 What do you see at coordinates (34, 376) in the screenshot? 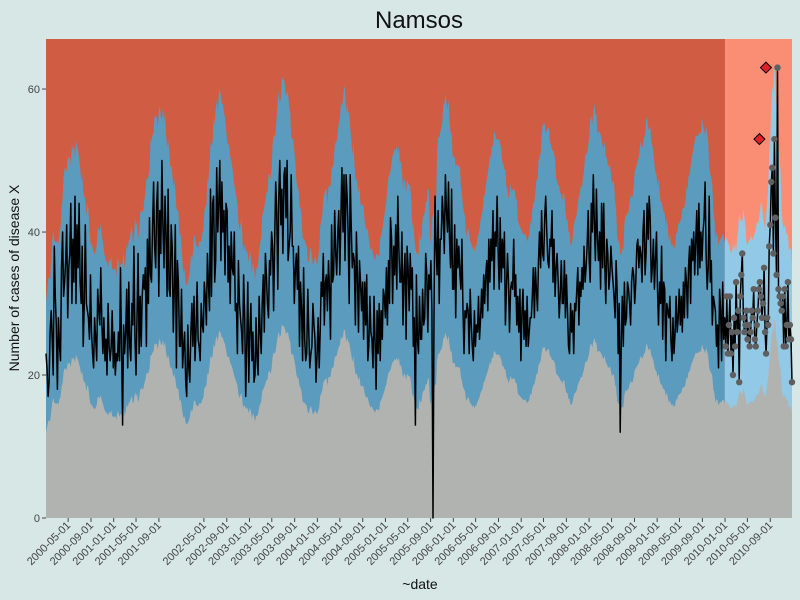
I see `y-tick-label: 20` at bounding box center [34, 376].